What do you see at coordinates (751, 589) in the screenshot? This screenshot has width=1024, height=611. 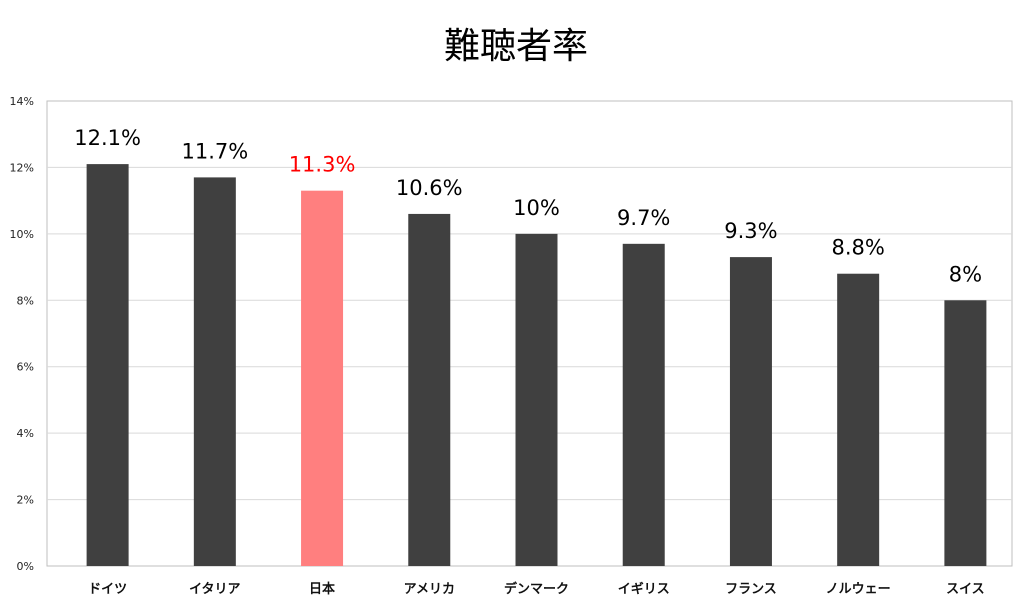 I see `x-tick-label: フランス` at bounding box center [751, 589].